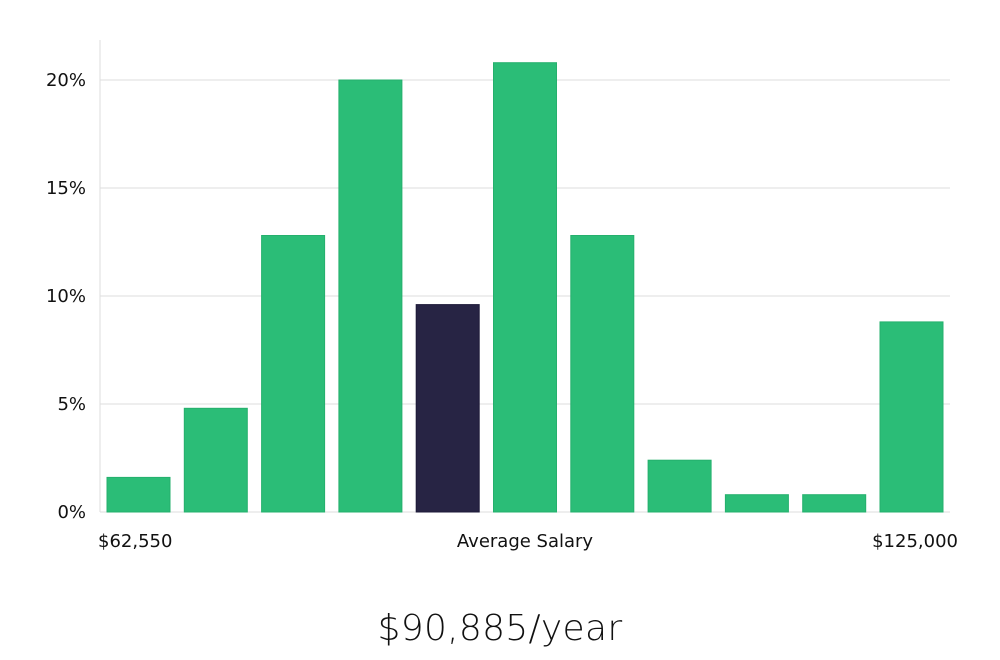 This screenshot has height=660, width=1000. I want to click on y-tick-labels: 0% 5% 10% 15% 20%, so click(66, 296).